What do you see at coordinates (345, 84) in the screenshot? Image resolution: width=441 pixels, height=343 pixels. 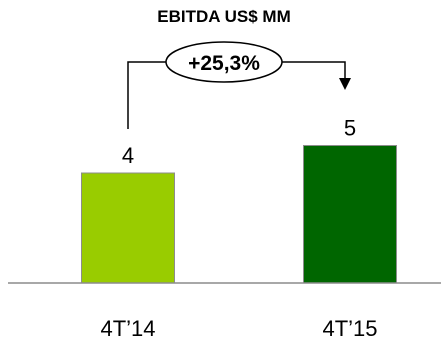 I see `arrow-down-icon` at bounding box center [345, 84].